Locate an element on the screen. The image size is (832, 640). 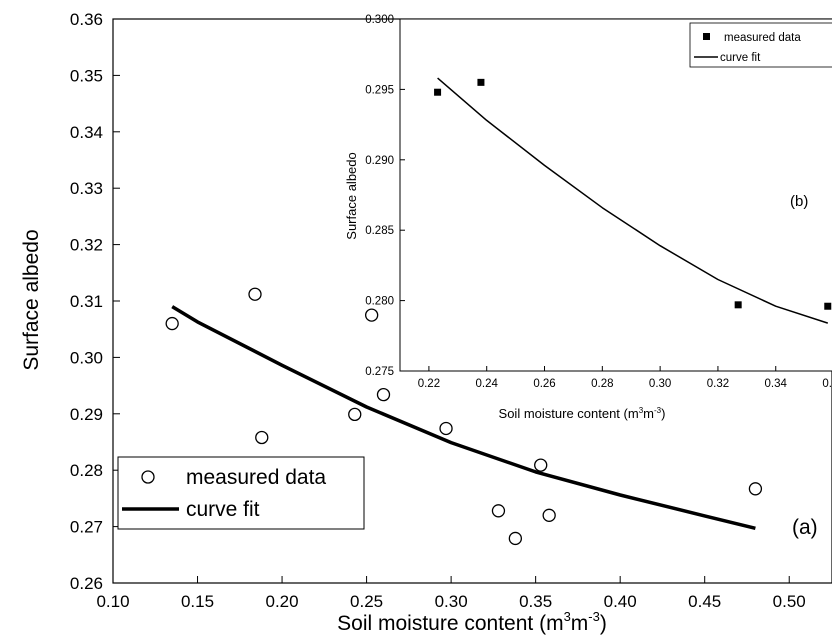
x-tick-label: 0.22 is located at coordinates (429, 384).